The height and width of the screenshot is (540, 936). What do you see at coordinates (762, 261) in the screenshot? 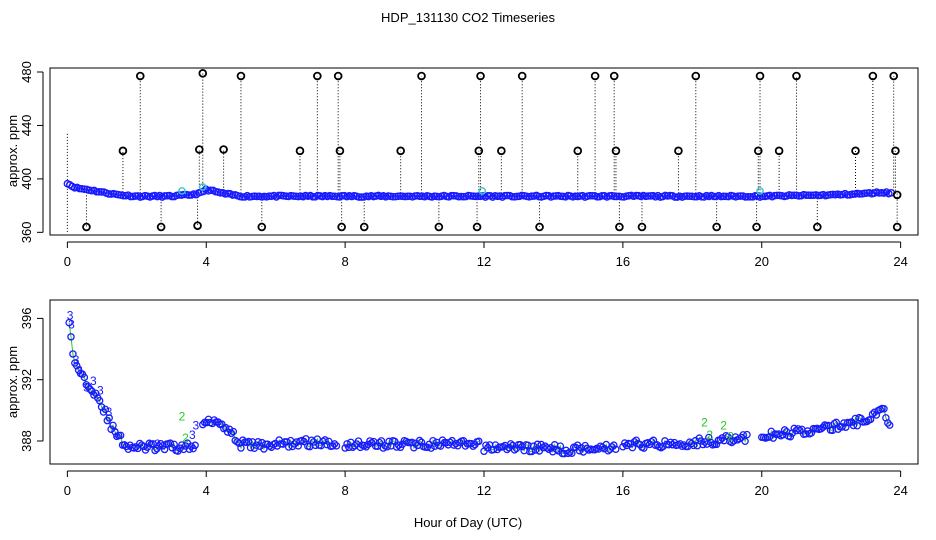
I see `top-x-tick-label: 20` at bounding box center [762, 261].